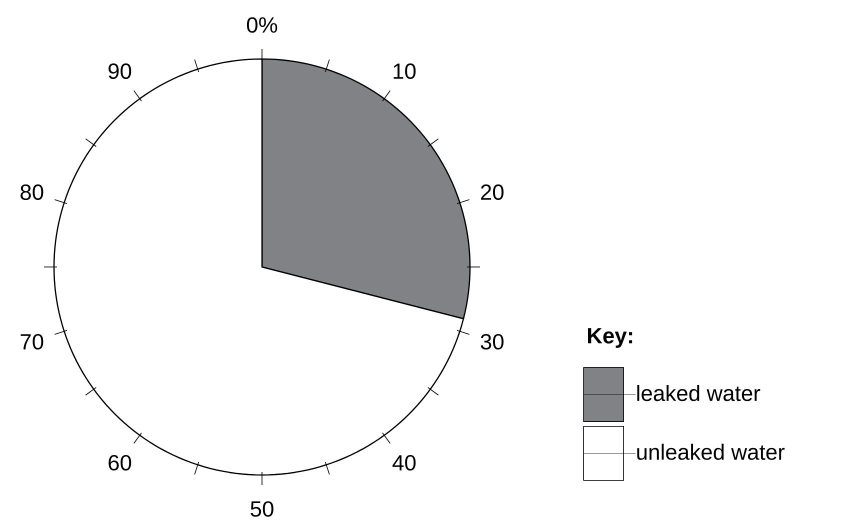 Image resolution: width=842 pixels, height=520 pixels. Describe the element at coordinates (262, 25) in the screenshot. I see `text: 0%` at that location.